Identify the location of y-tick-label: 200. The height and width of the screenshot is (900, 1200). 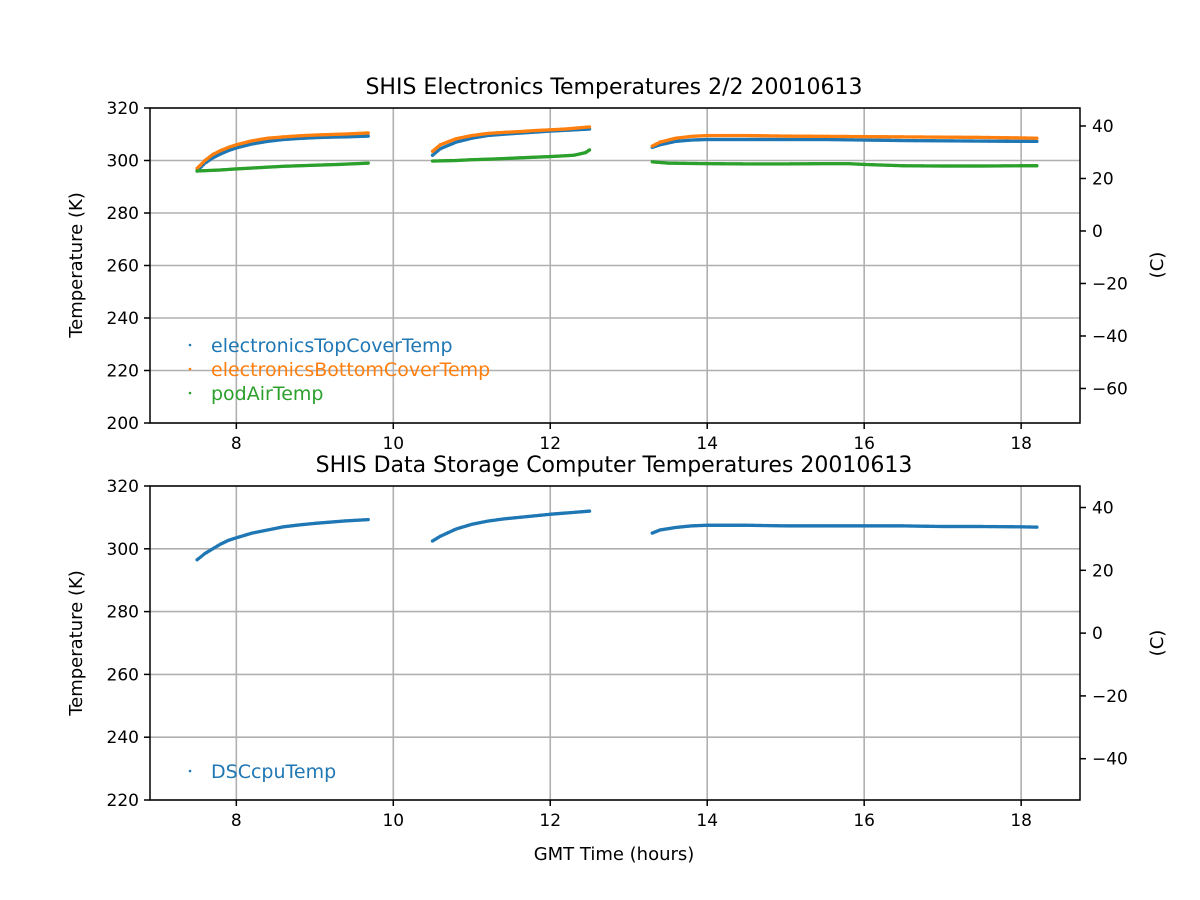
(123, 424).